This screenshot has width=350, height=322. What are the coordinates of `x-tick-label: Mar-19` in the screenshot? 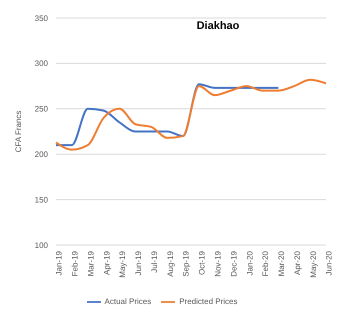 It's located at (91, 263).